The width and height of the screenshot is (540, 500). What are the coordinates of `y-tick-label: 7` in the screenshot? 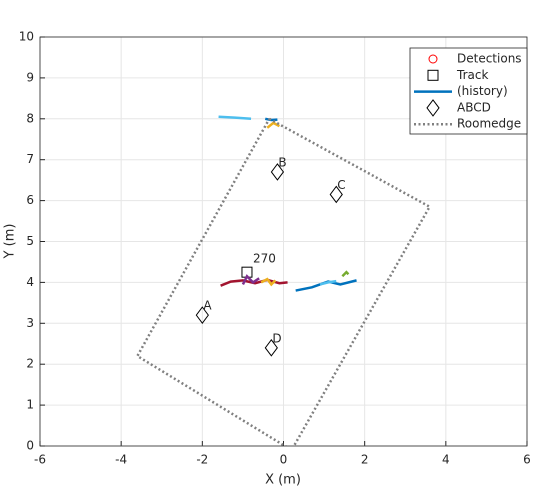 It's located at (30, 159).